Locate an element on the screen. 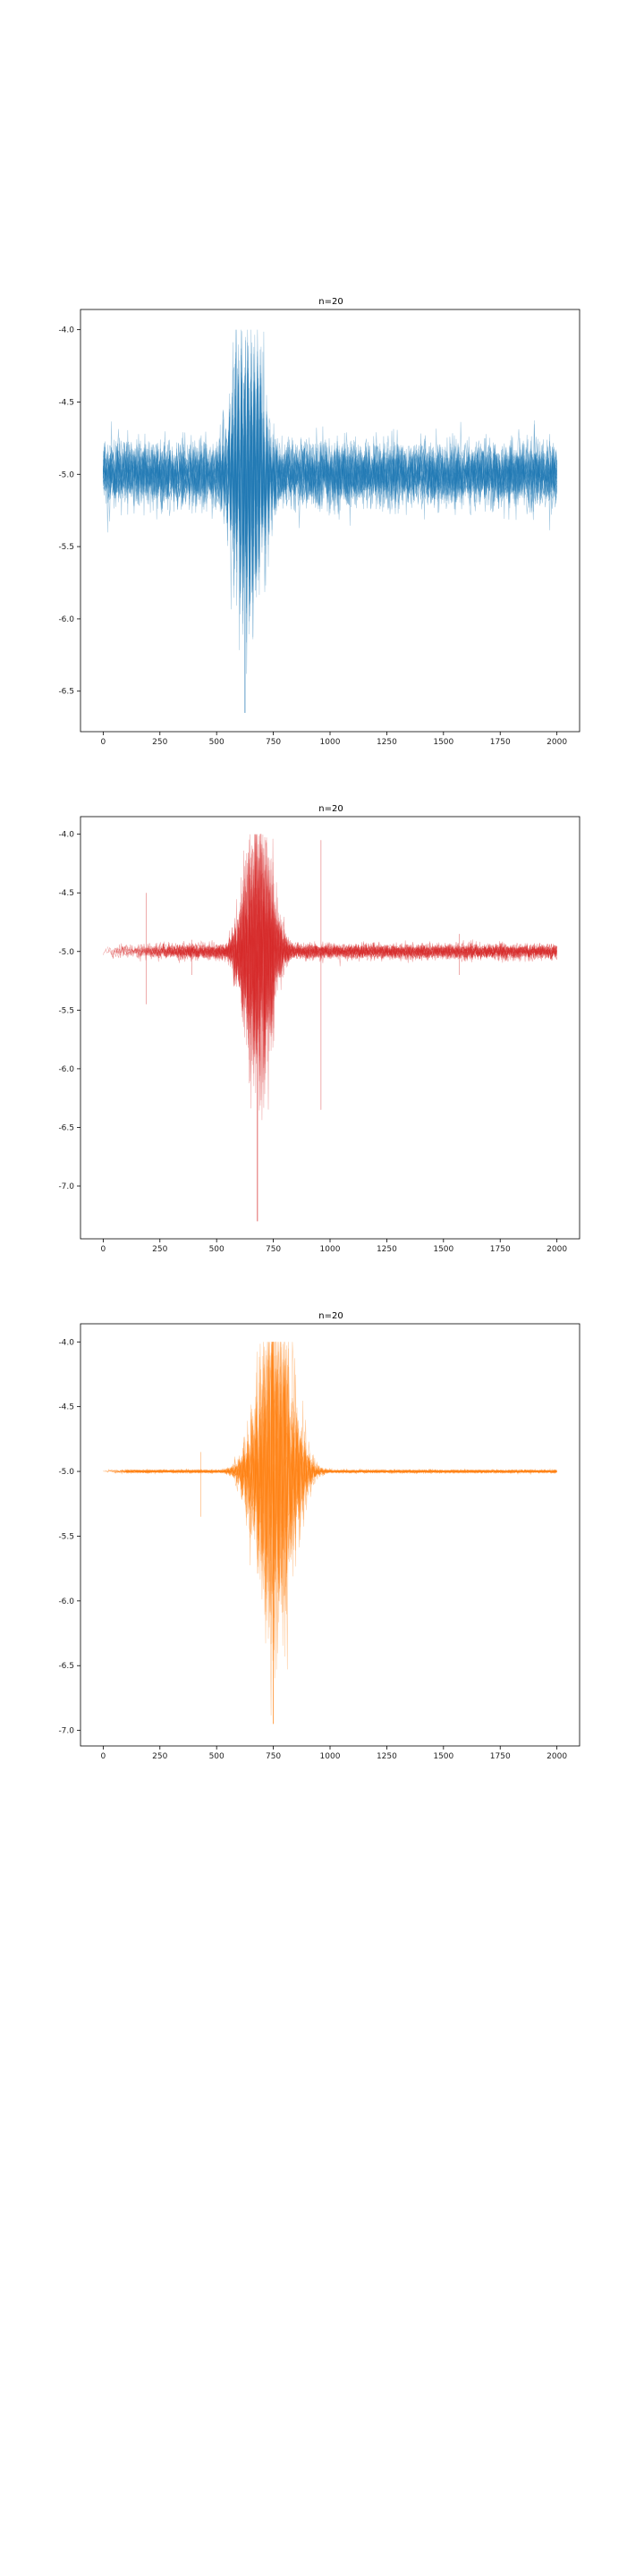 The height and width of the screenshot is (2576, 644). chart-3-series-4-line is located at coordinates (333, 1482).